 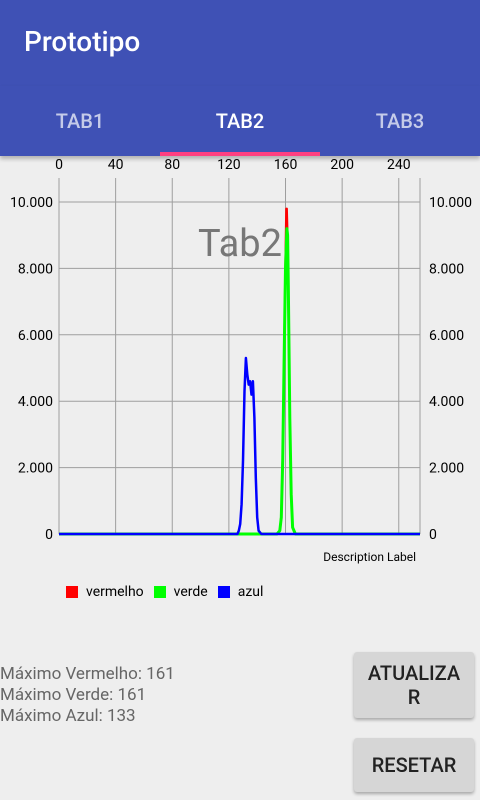 What do you see at coordinates (73, 695) in the screenshot?
I see `max-verde-text: Máximo Verde: 161` at bounding box center [73, 695].